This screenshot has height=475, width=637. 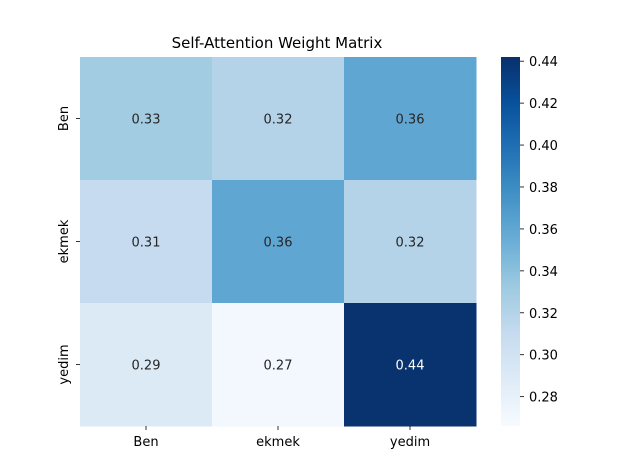 I want to click on y-tick-label: ekmek, so click(x=64, y=241).